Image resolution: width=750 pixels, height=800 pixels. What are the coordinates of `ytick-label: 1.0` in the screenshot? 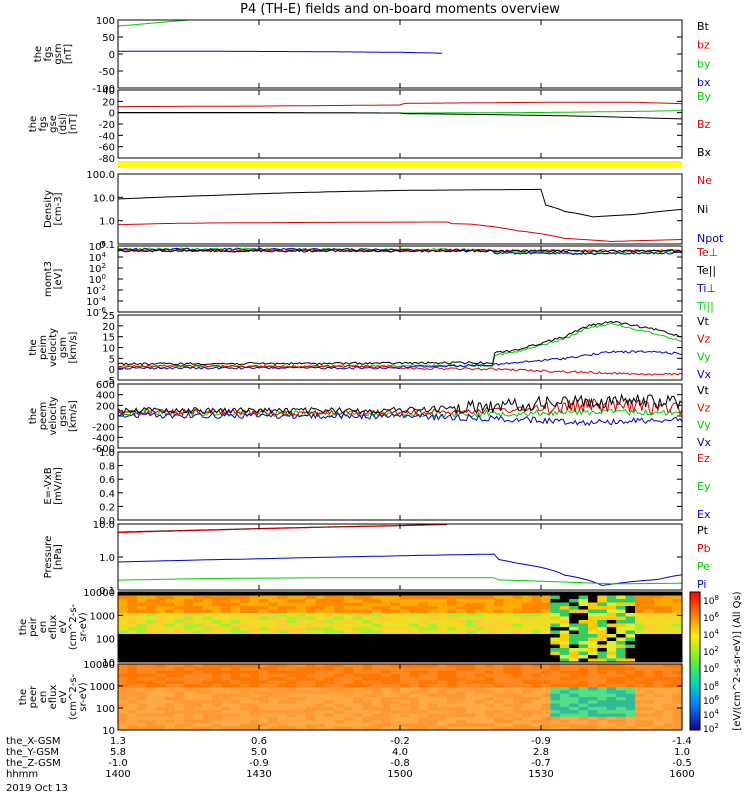 It's located at (107, 453).